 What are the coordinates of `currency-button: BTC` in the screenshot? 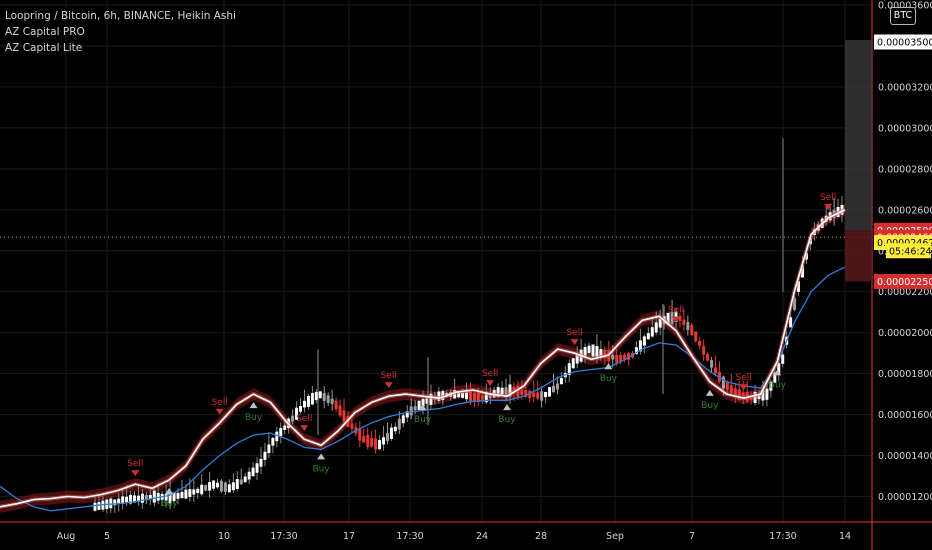 It's located at (903, 16).